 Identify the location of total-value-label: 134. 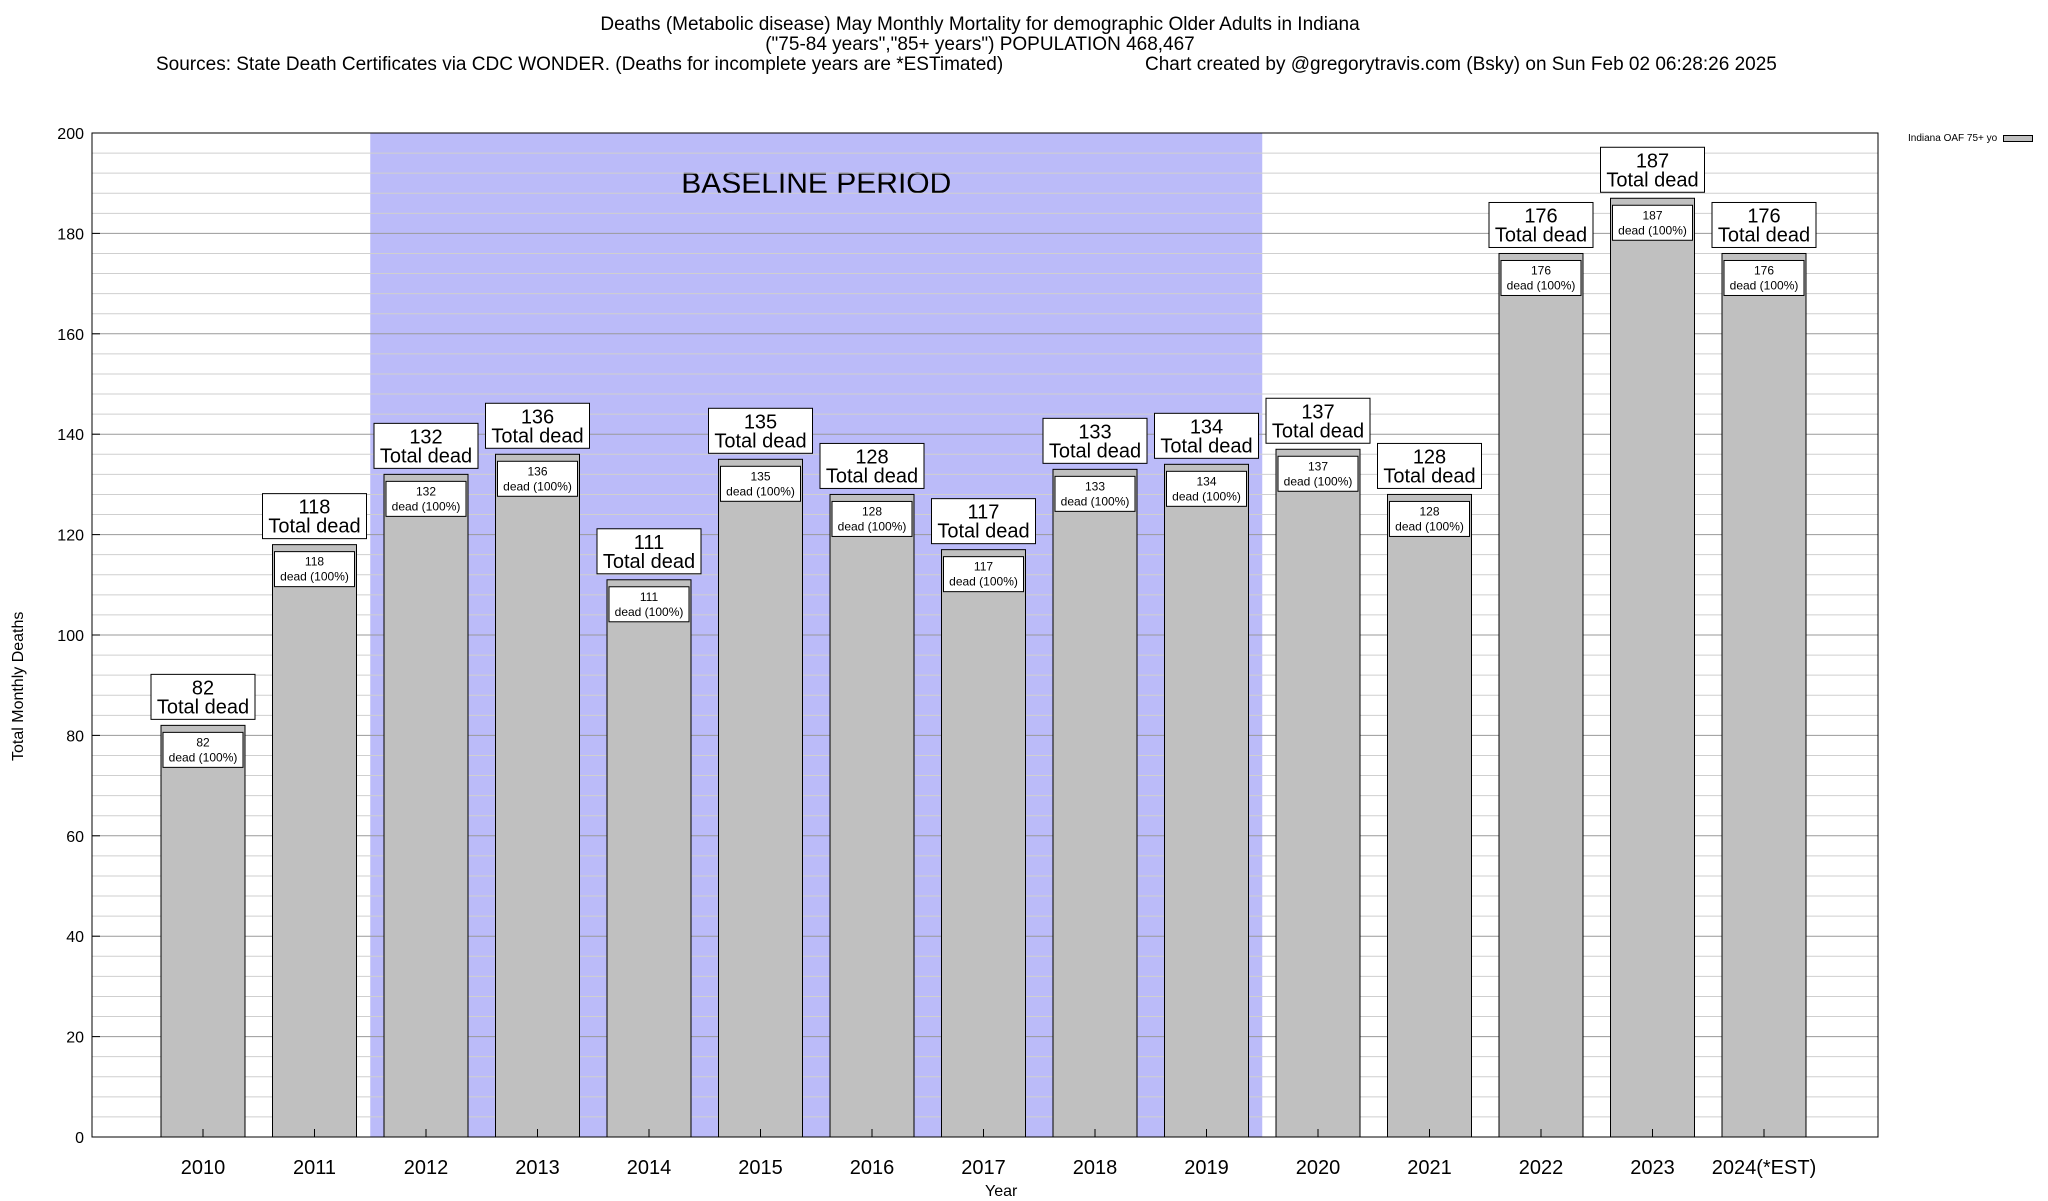
(1206, 427).